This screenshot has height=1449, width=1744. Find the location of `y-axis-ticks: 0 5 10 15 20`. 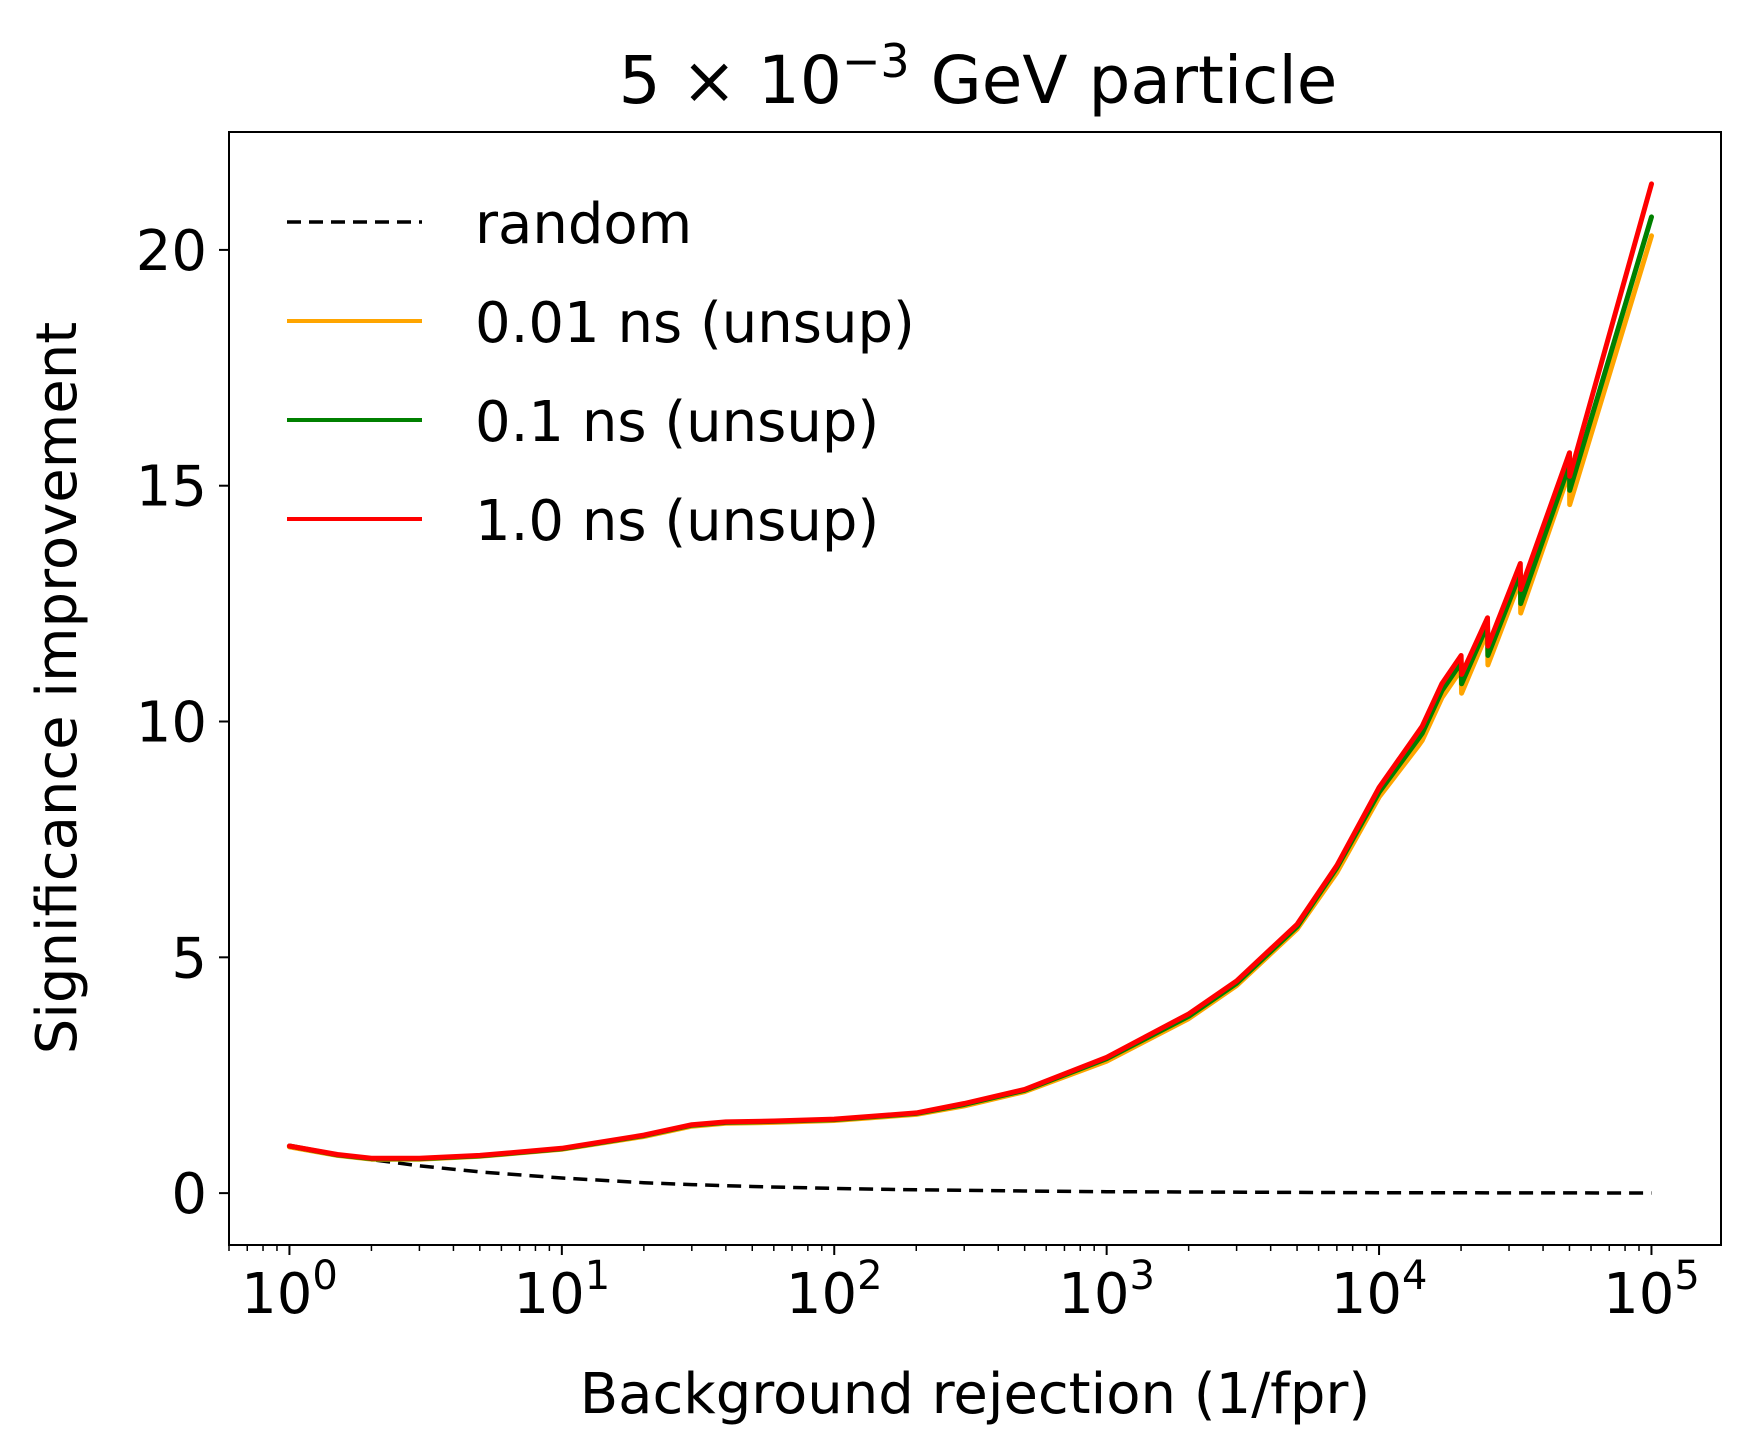

y-axis-ticks: 0 5 10 15 20 is located at coordinates (182, 723).